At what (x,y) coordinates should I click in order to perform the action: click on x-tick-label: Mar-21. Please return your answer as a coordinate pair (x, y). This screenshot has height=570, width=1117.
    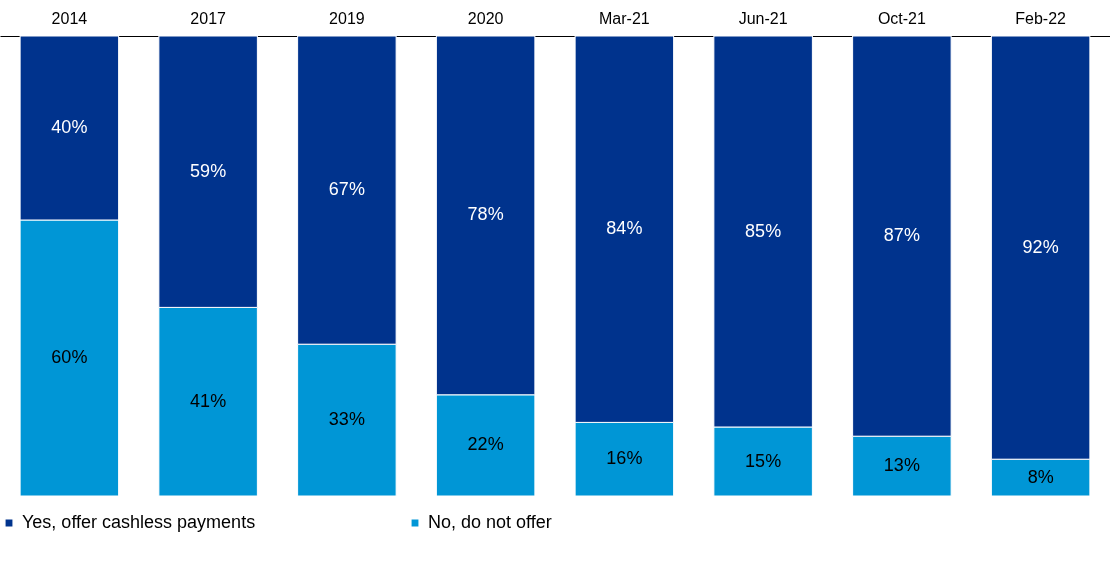
    Looking at the image, I should click on (624, 18).